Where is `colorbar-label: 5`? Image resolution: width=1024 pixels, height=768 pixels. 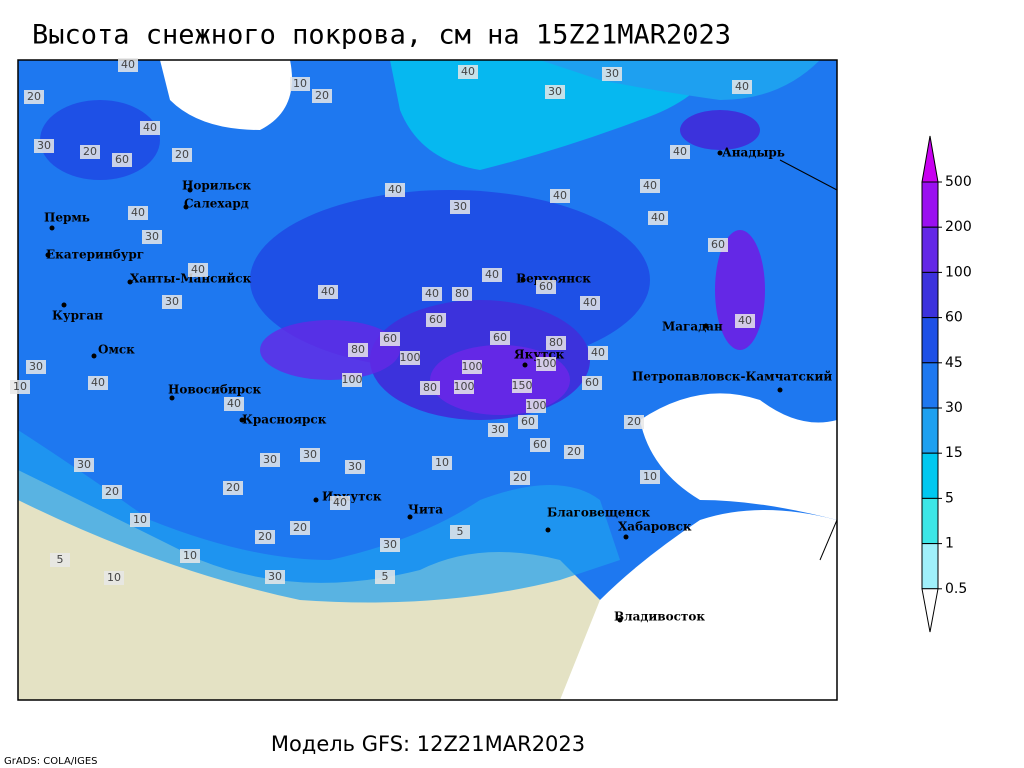 colorbar-label: 5 is located at coordinates (949, 498).